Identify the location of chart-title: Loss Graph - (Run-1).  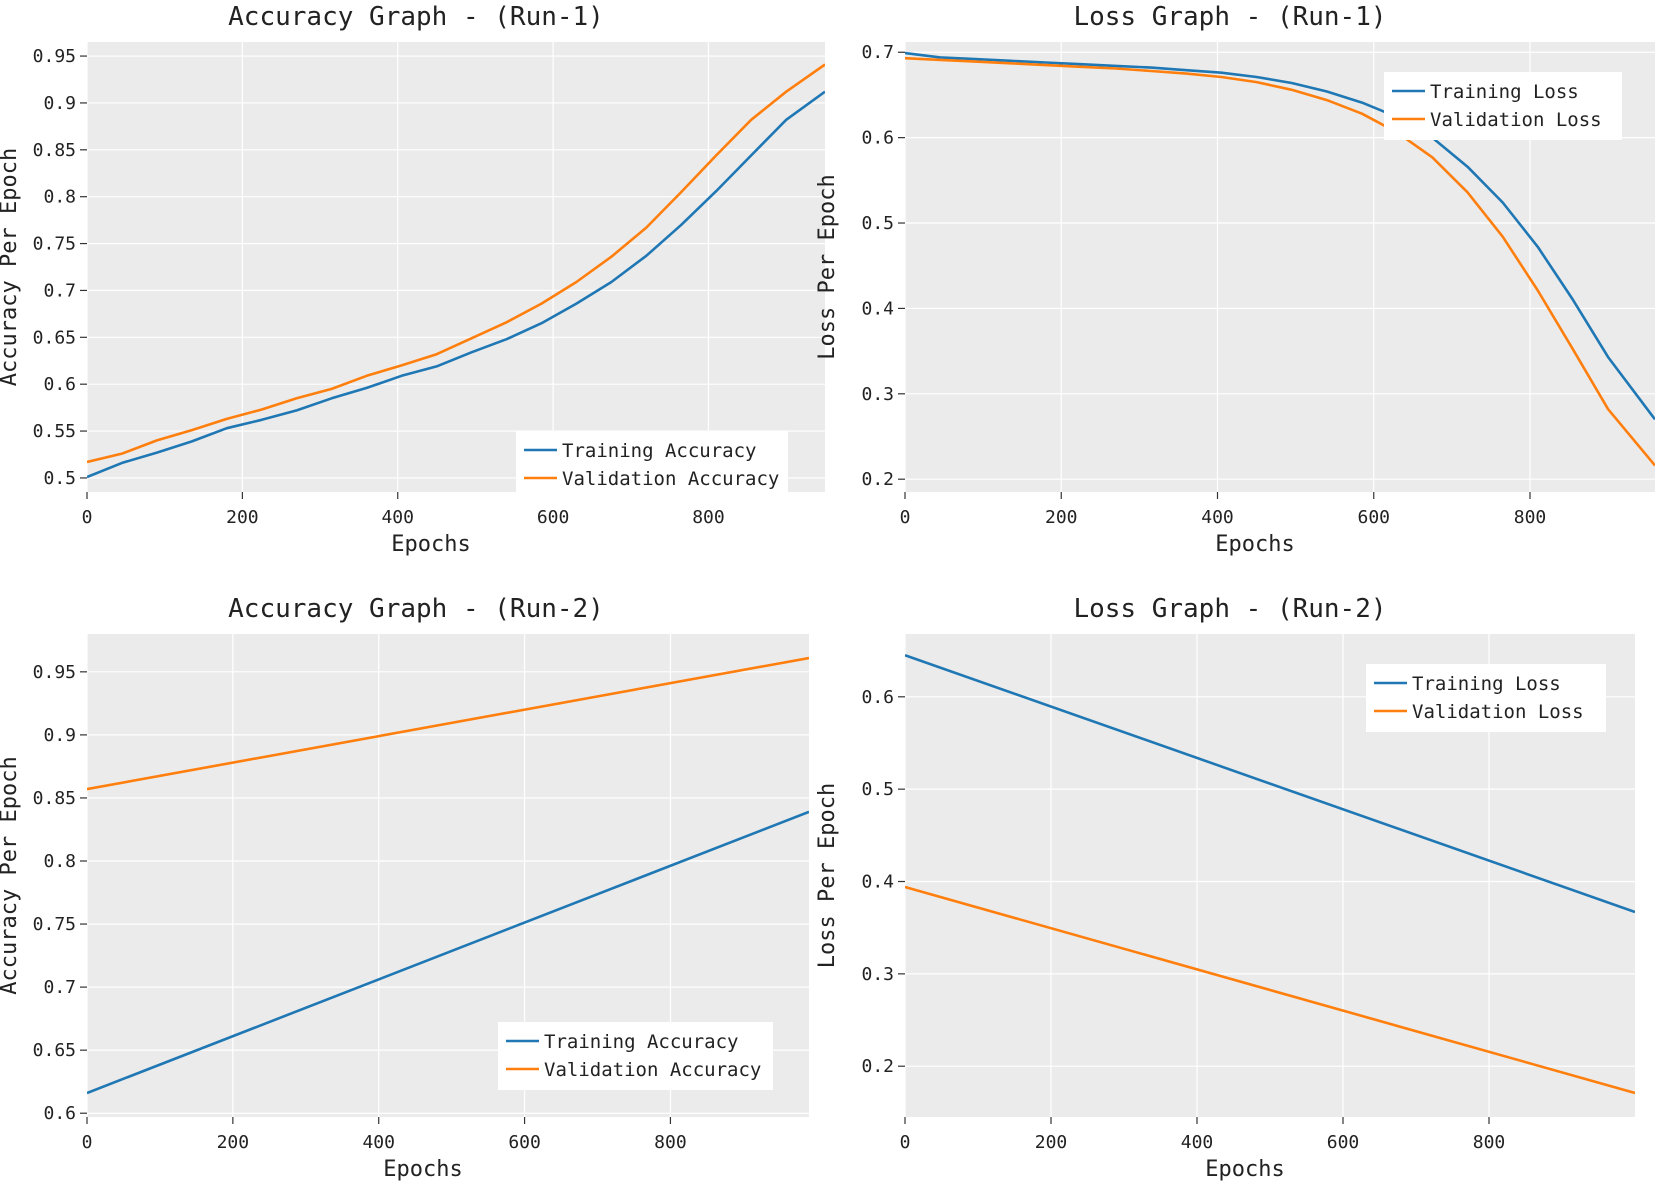
(1229, 17).